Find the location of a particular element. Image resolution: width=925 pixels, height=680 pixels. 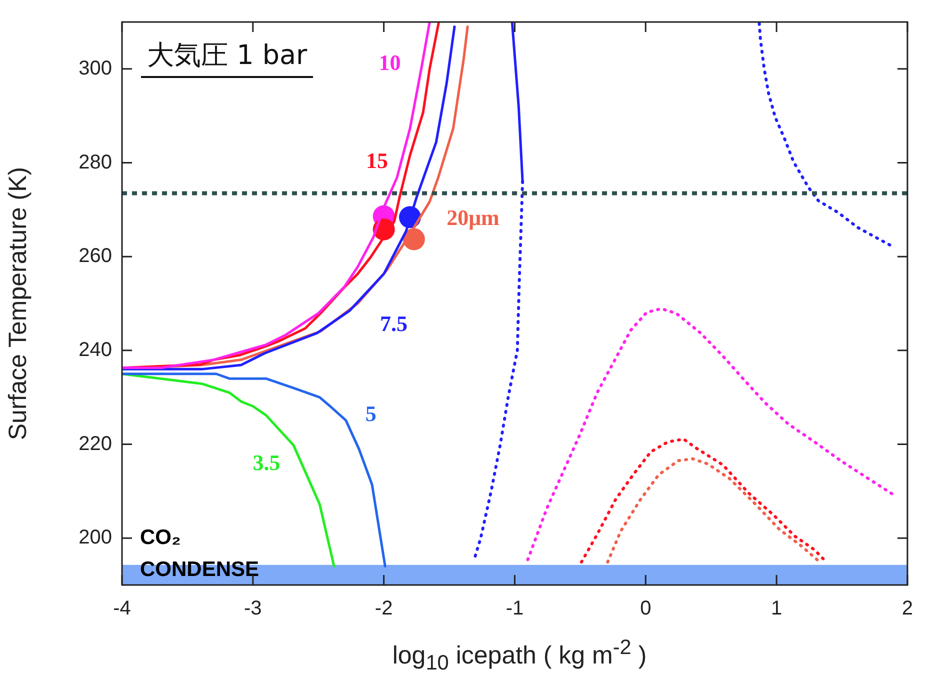

y-tick-label: 220 is located at coordinates (95, 443).